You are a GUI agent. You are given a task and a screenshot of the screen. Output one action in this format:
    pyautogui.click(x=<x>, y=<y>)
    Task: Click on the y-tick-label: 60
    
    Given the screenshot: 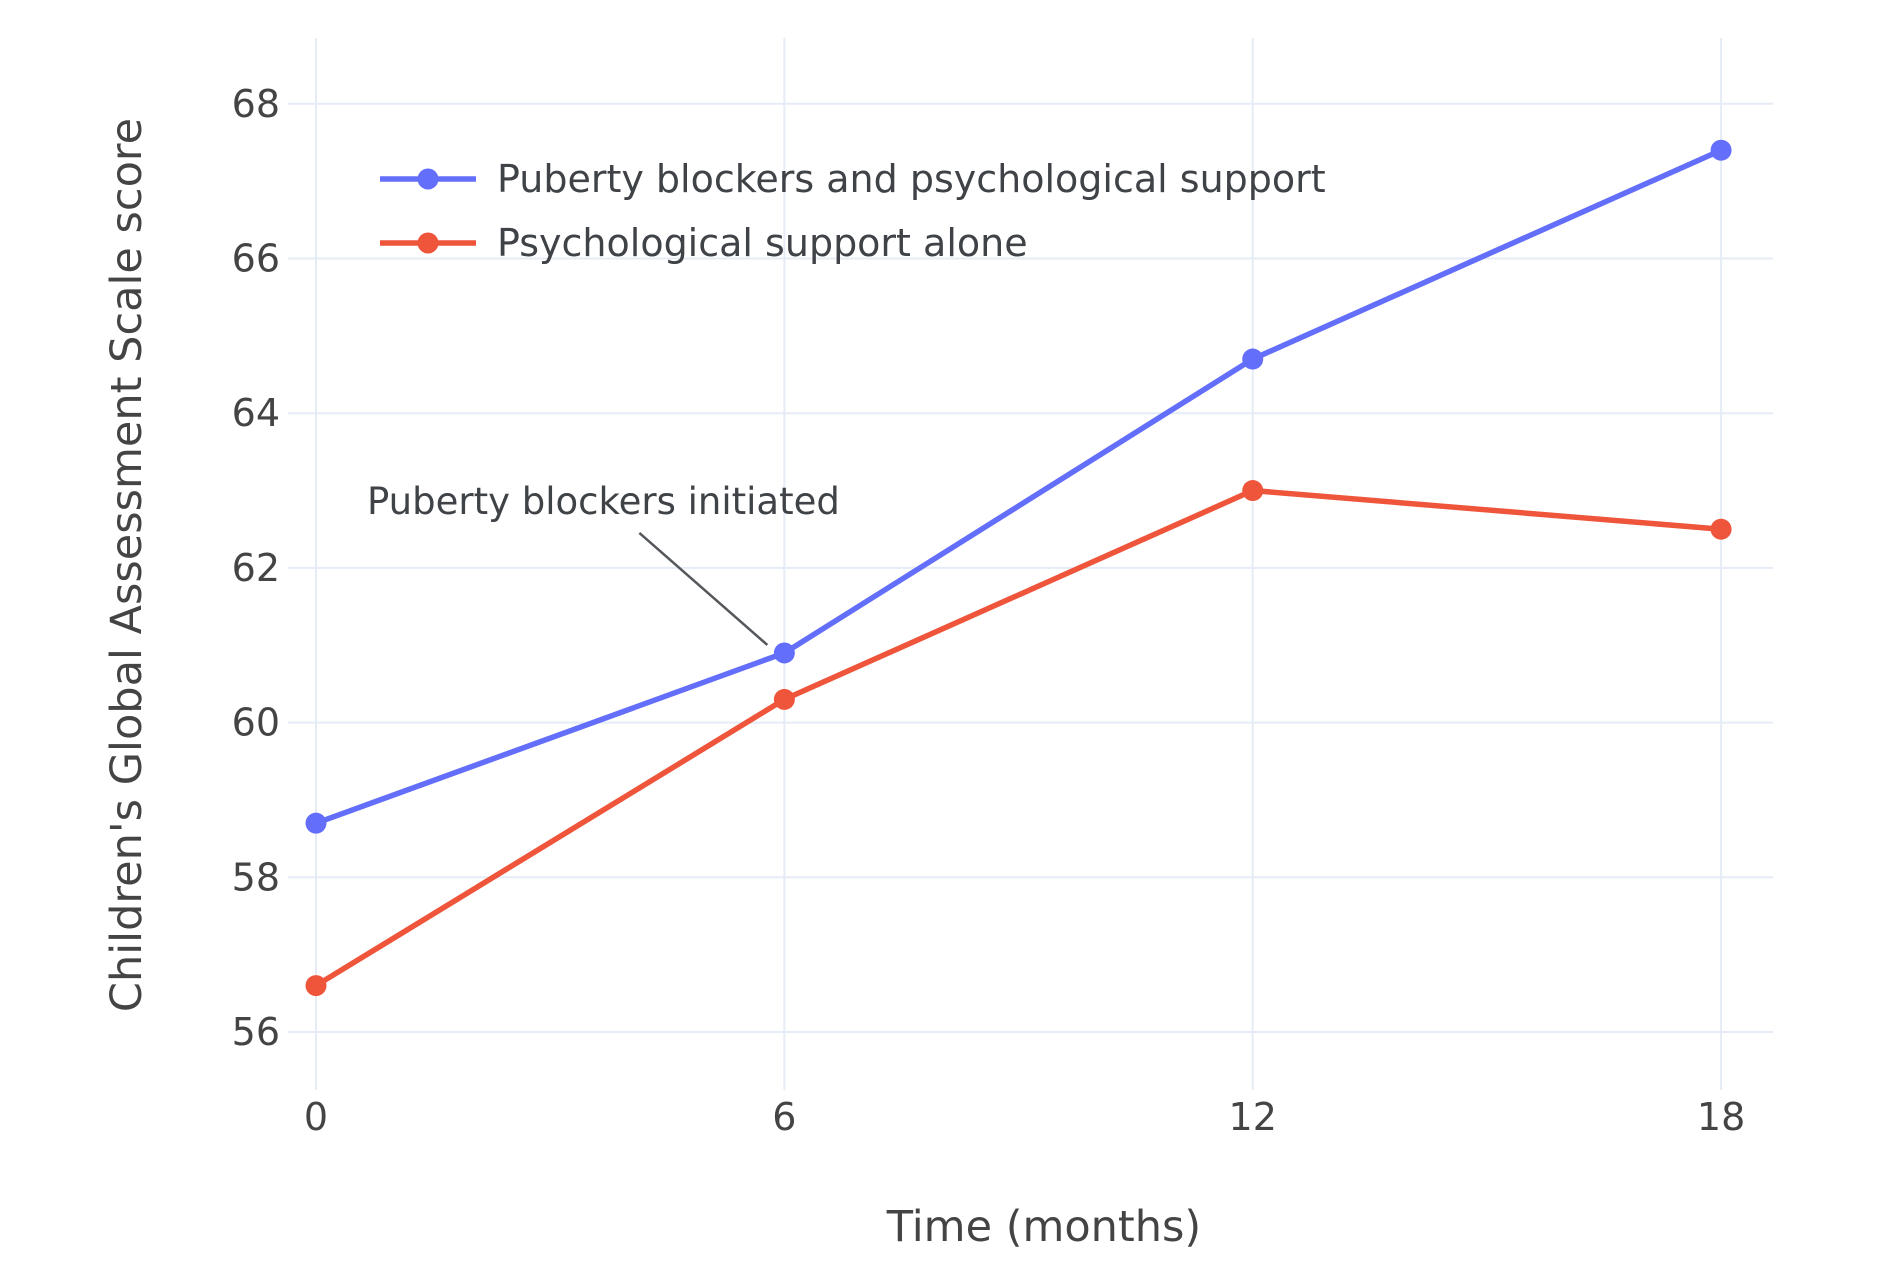 What is the action you would take?
    pyautogui.click(x=256, y=723)
    